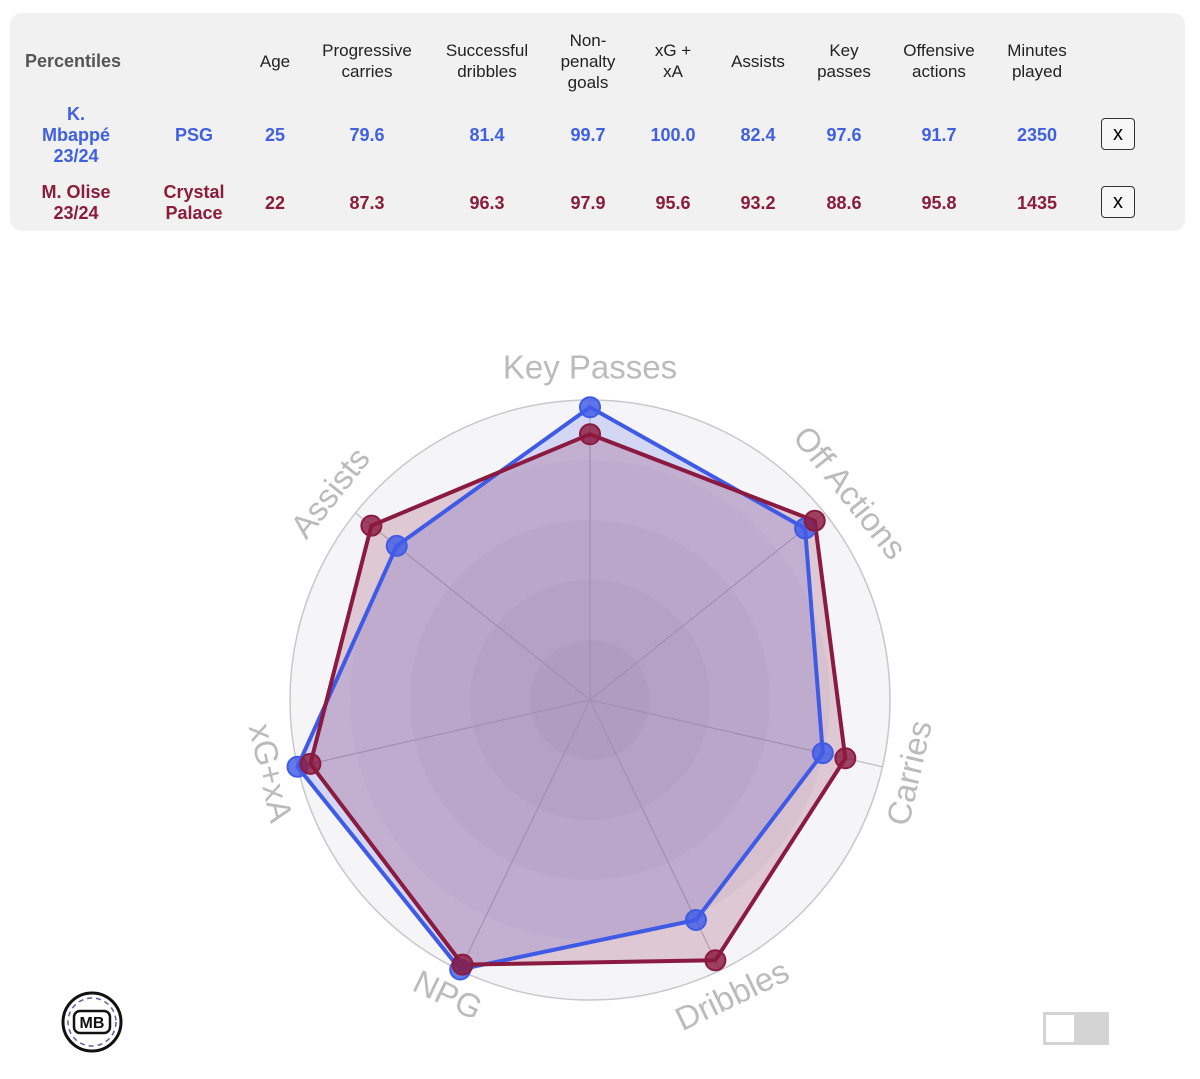  Describe the element at coordinates (1037, 61) in the screenshot. I see `column-header: Minutes played` at that location.